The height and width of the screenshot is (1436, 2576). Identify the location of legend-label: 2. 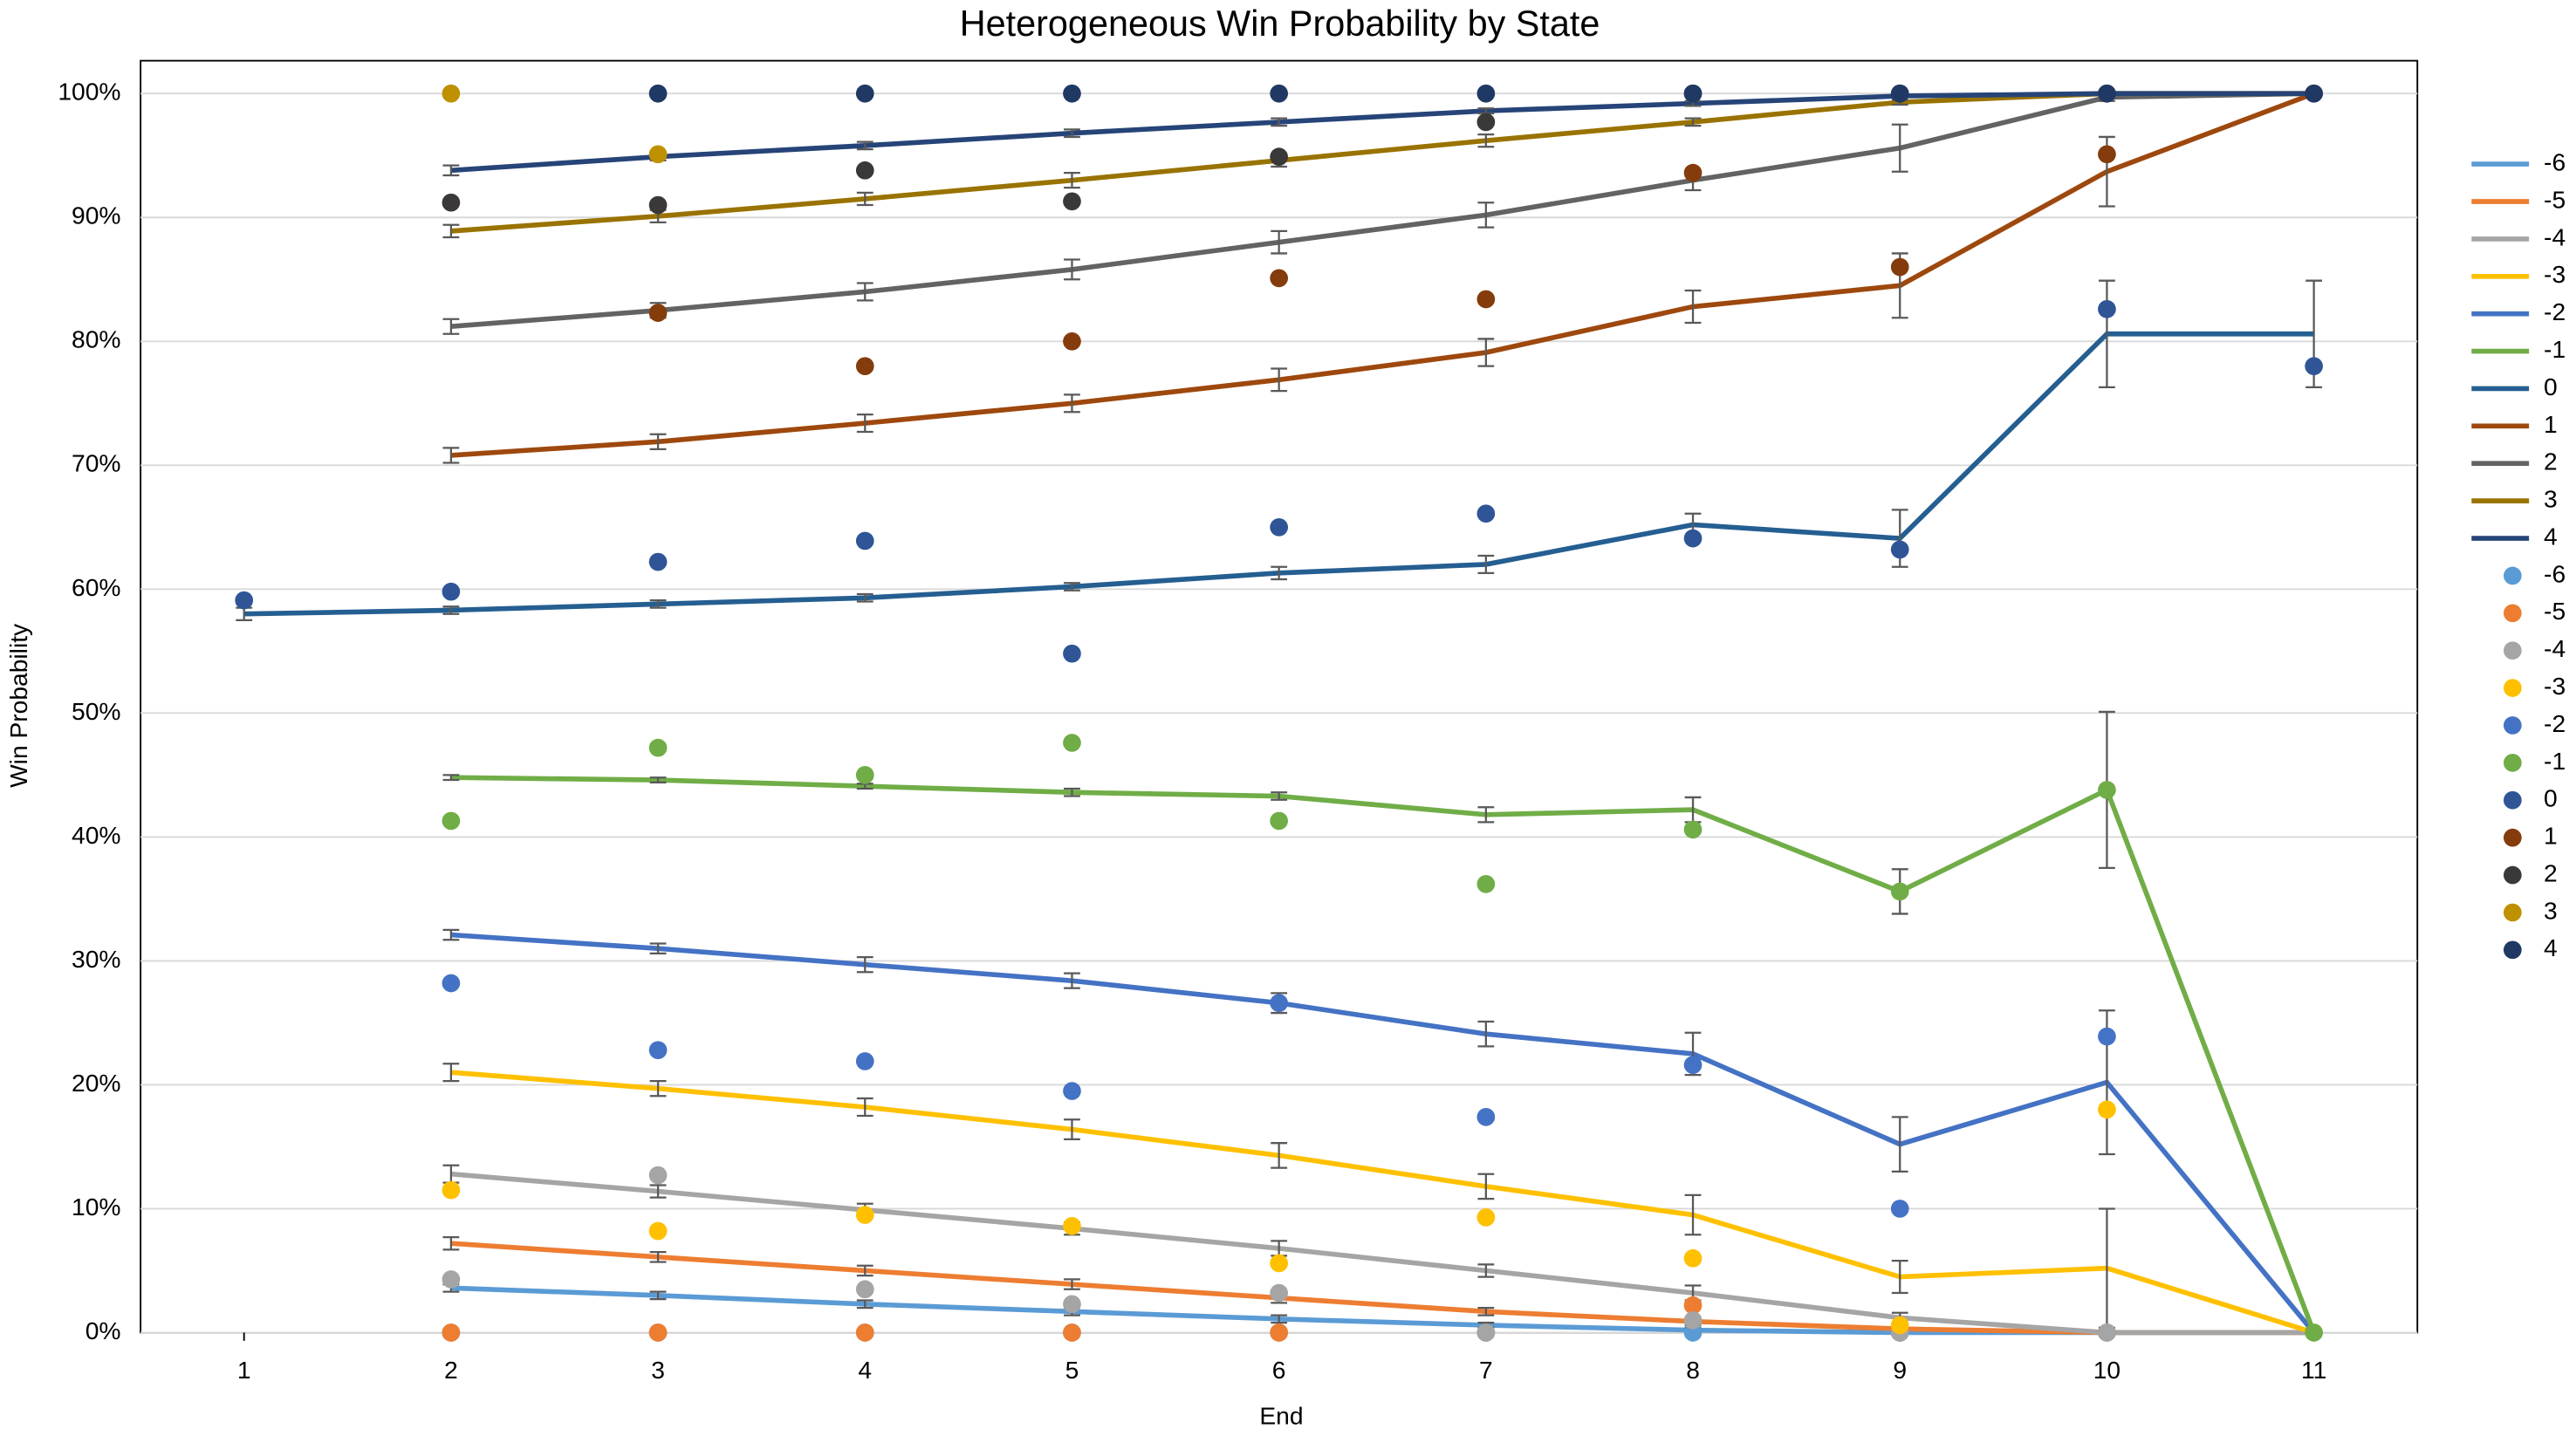
(2551, 872).